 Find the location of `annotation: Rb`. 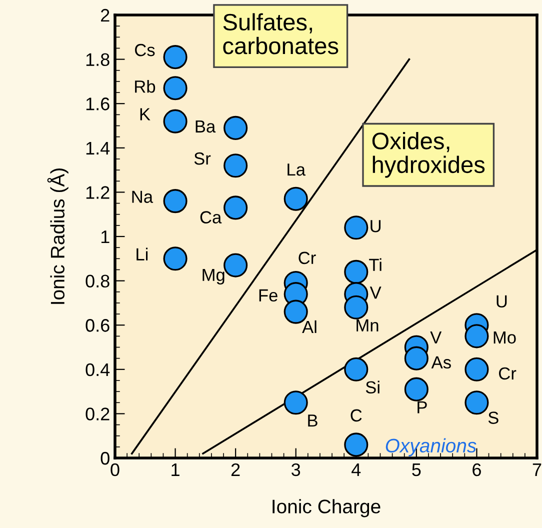

annotation: Rb is located at coordinates (145, 86).